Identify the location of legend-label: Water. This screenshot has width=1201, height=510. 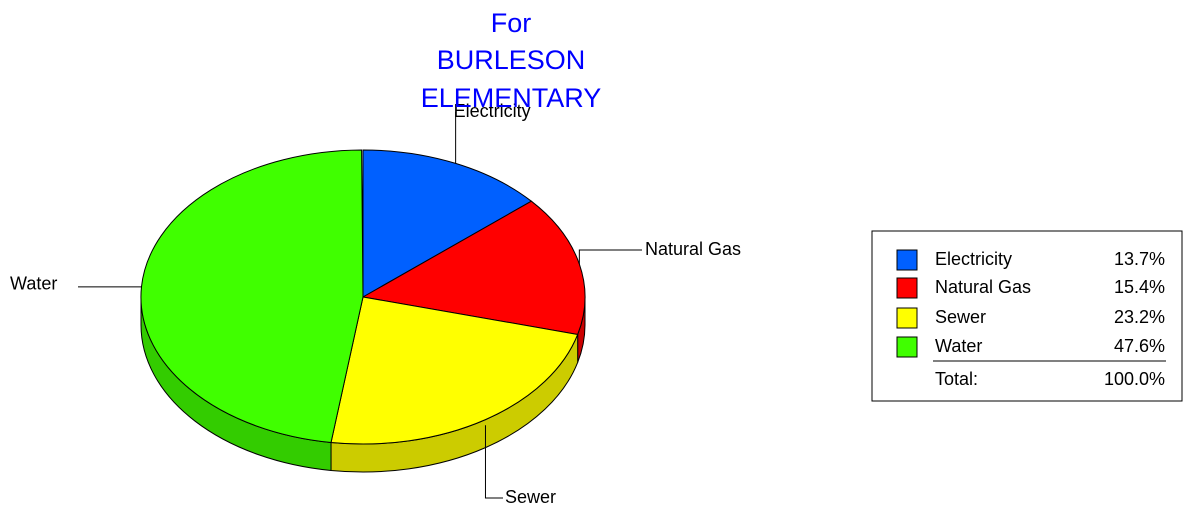
(958, 346).